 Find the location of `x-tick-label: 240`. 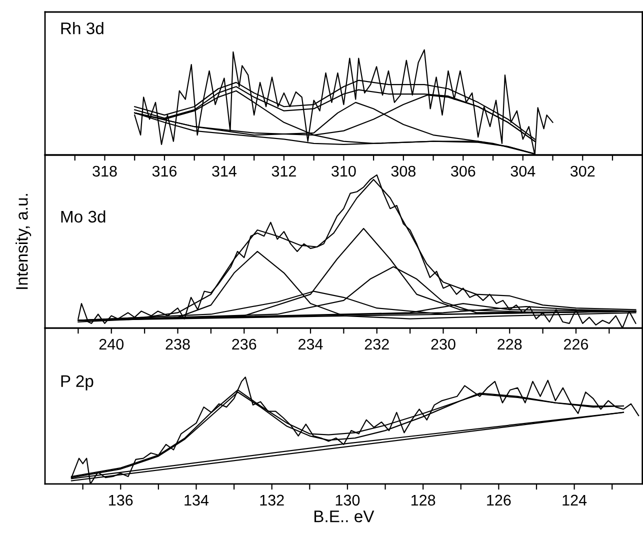

x-tick-label: 240 is located at coordinates (111, 344).